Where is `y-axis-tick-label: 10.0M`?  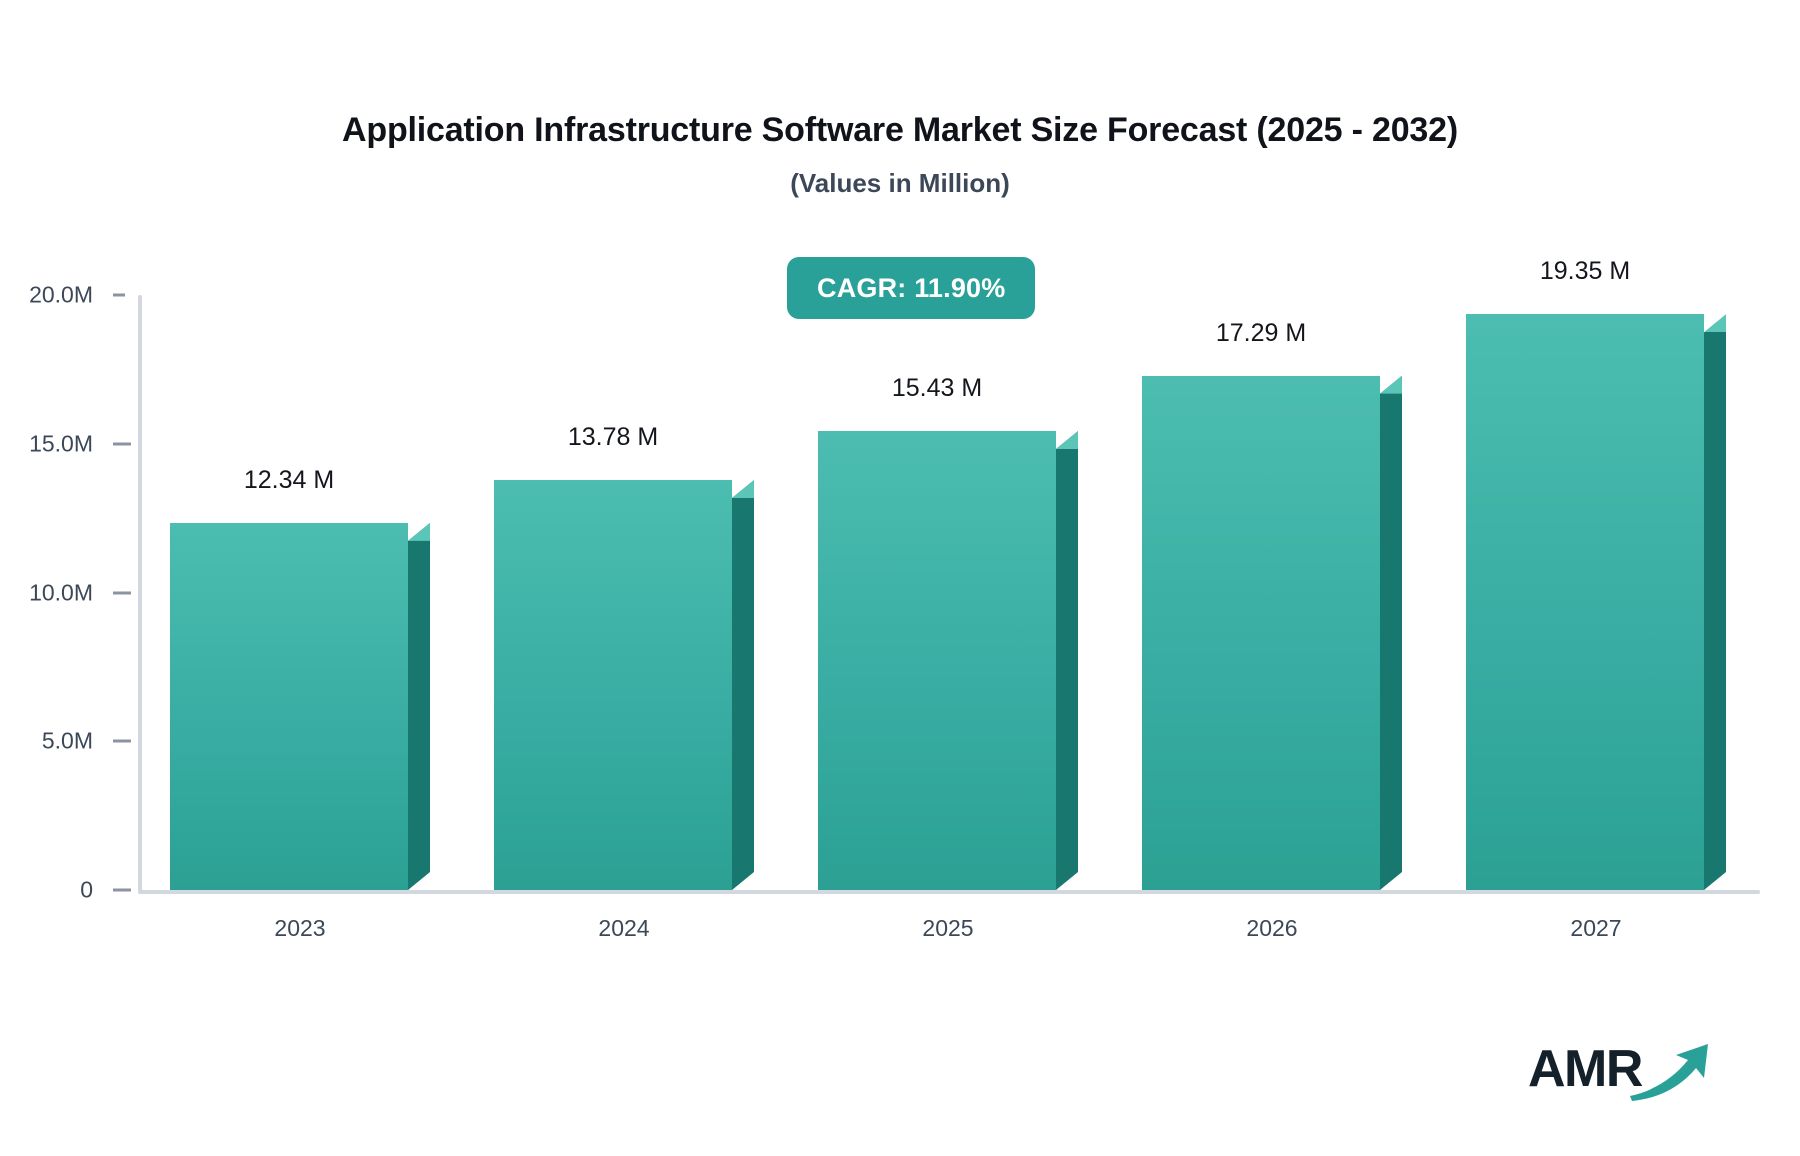 y-axis-tick-label: 10.0M is located at coordinates (61, 592).